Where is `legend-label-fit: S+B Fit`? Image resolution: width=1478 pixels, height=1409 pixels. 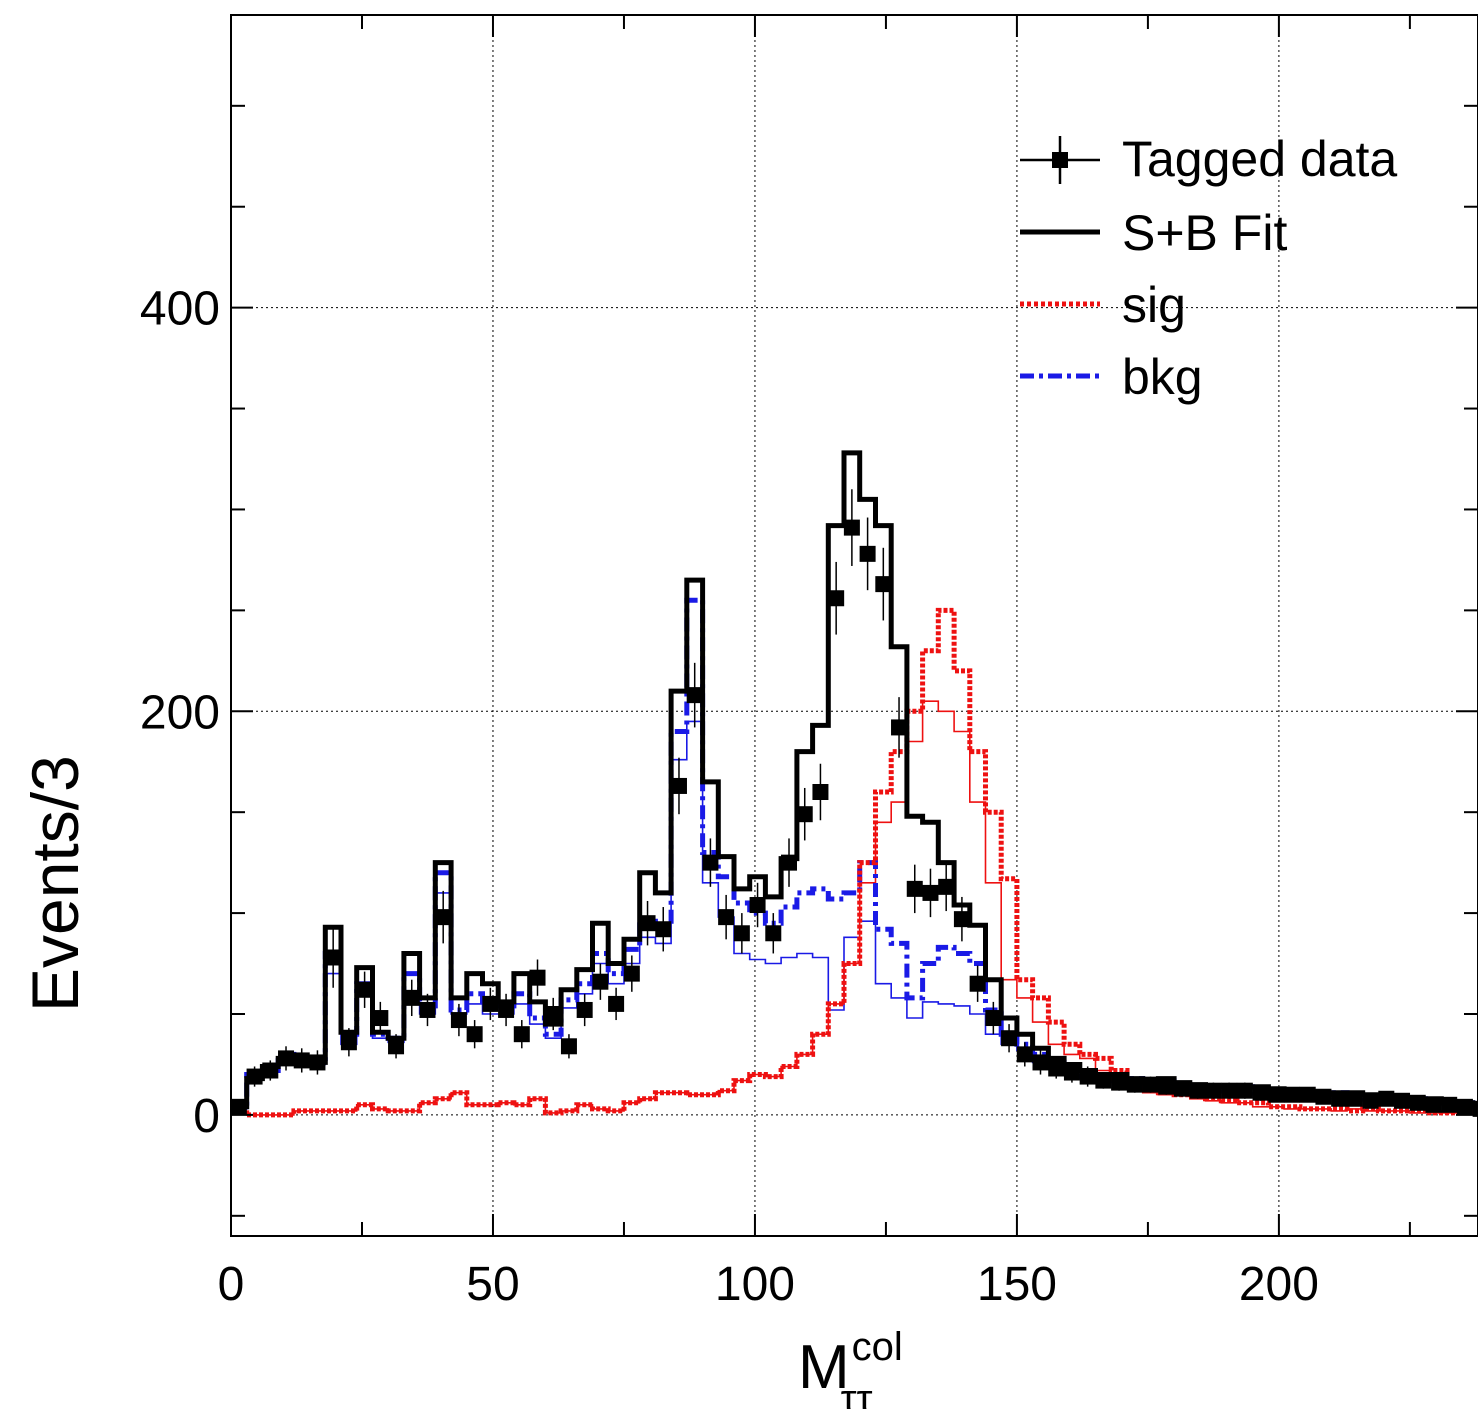
legend-label-fit: S+B Fit is located at coordinates (1204, 233).